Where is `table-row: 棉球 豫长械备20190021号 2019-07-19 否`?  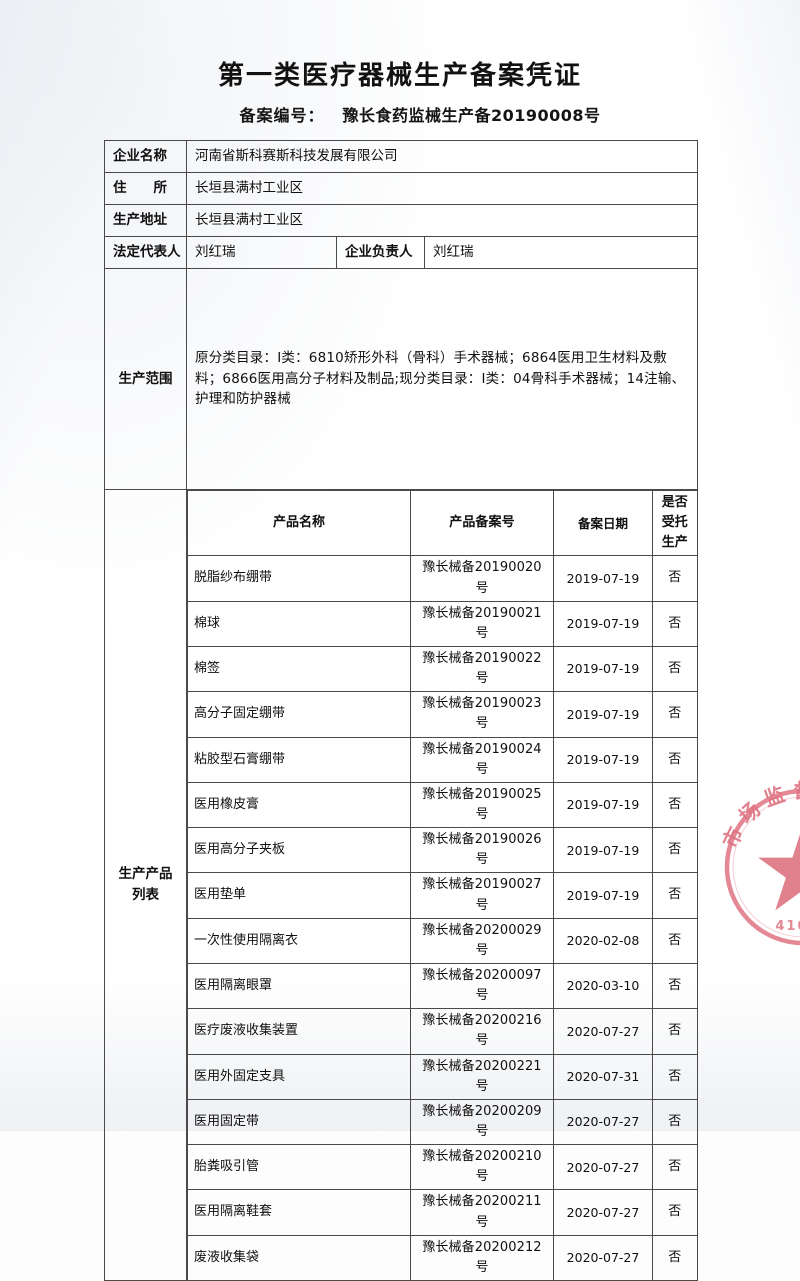 table-row: 棉球 豫长械备20190021号 2019-07-19 否 is located at coordinates (442, 623).